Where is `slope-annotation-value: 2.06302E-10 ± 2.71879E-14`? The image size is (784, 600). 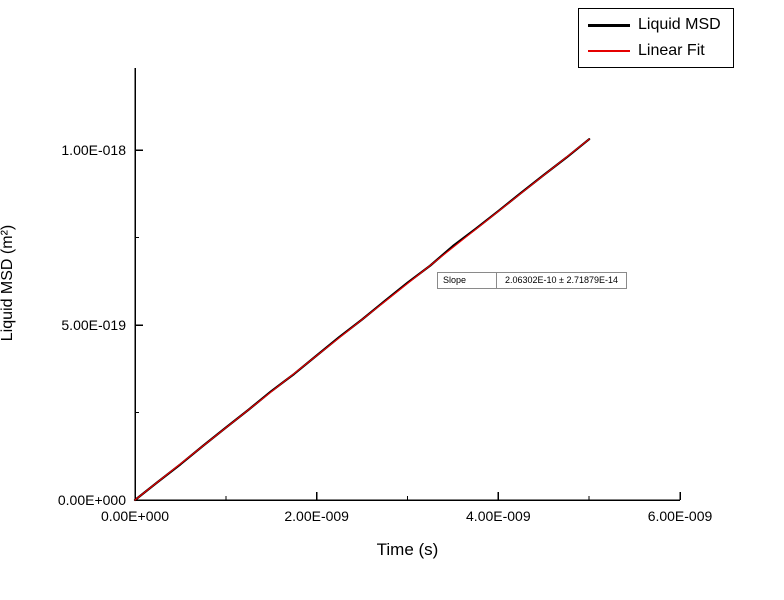 slope-annotation-value: 2.06302E-10 ± 2.71879E-14 is located at coordinates (562, 280).